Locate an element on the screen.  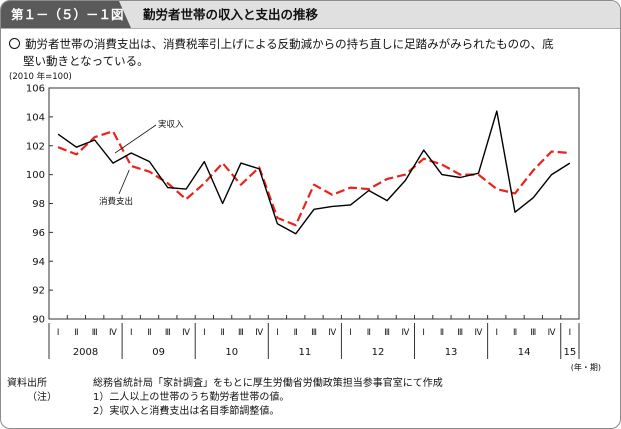
circle-bullet-icon is located at coordinates (14, 43).